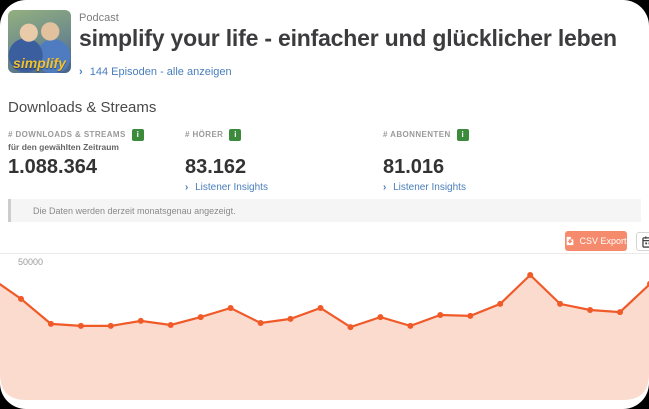  I want to click on stat-downloads-value: 1.088.364, so click(52, 167).